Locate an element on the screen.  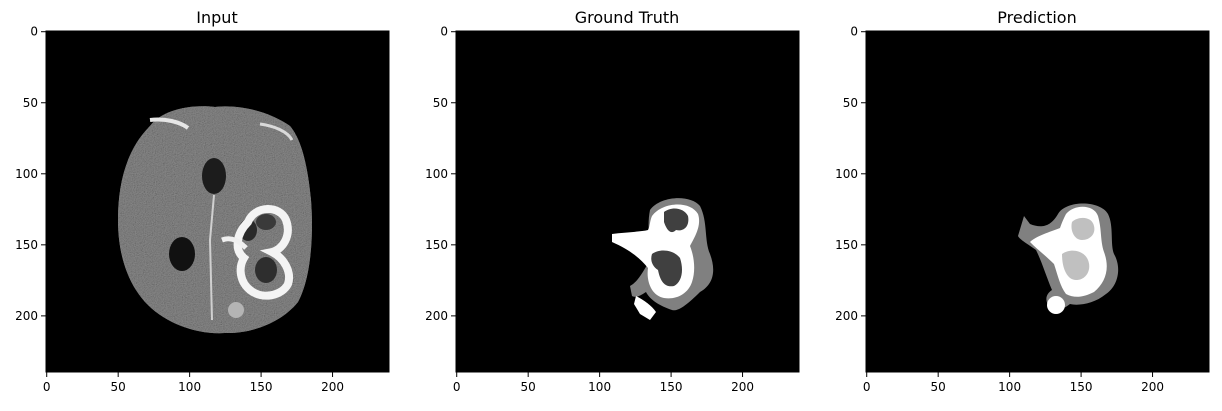
panel-title: Prediction is located at coordinates (1036, 17).